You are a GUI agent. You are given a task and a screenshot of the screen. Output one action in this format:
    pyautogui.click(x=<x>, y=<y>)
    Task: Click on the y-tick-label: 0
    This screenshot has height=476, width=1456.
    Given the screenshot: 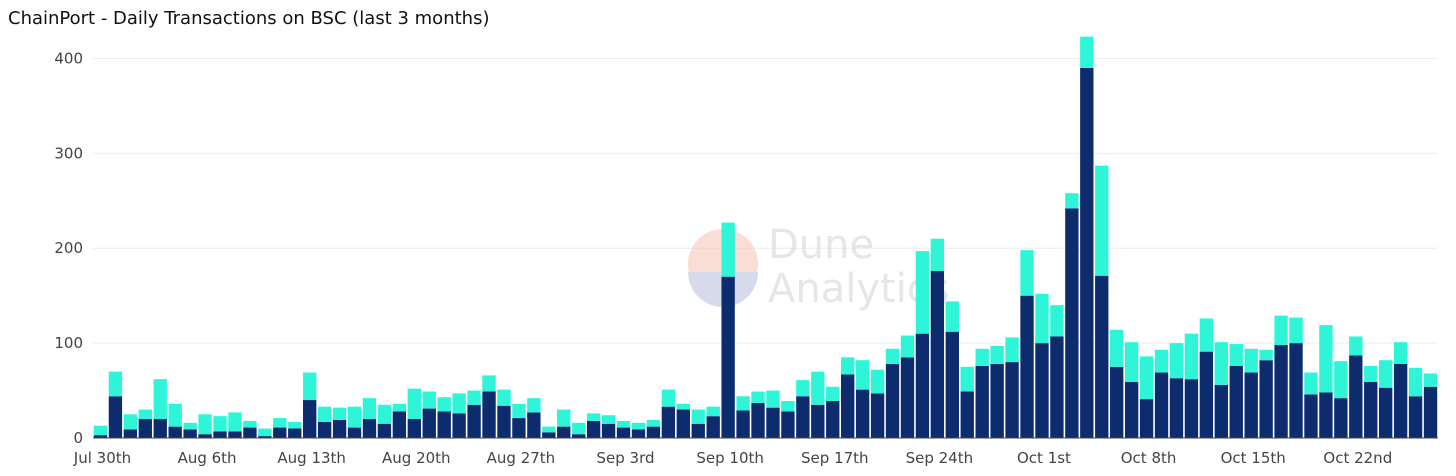 What is the action you would take?
    pyautogui.click(x=78, y=438)
    